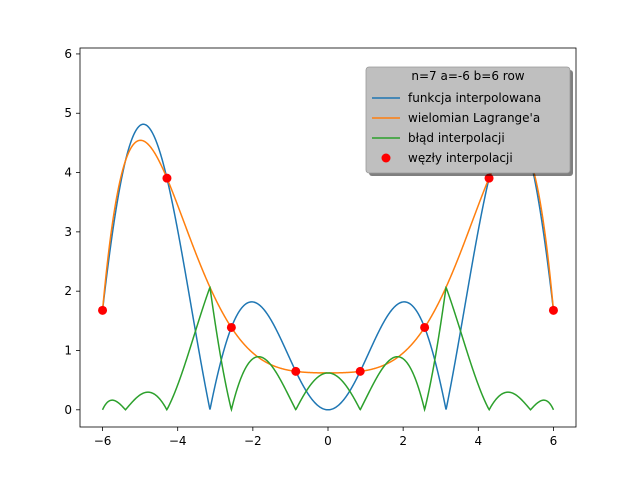 Image resolution: width=640 pixels, height=480 pixels. I want to click on x-tick-label: 0, so click(328, 441).